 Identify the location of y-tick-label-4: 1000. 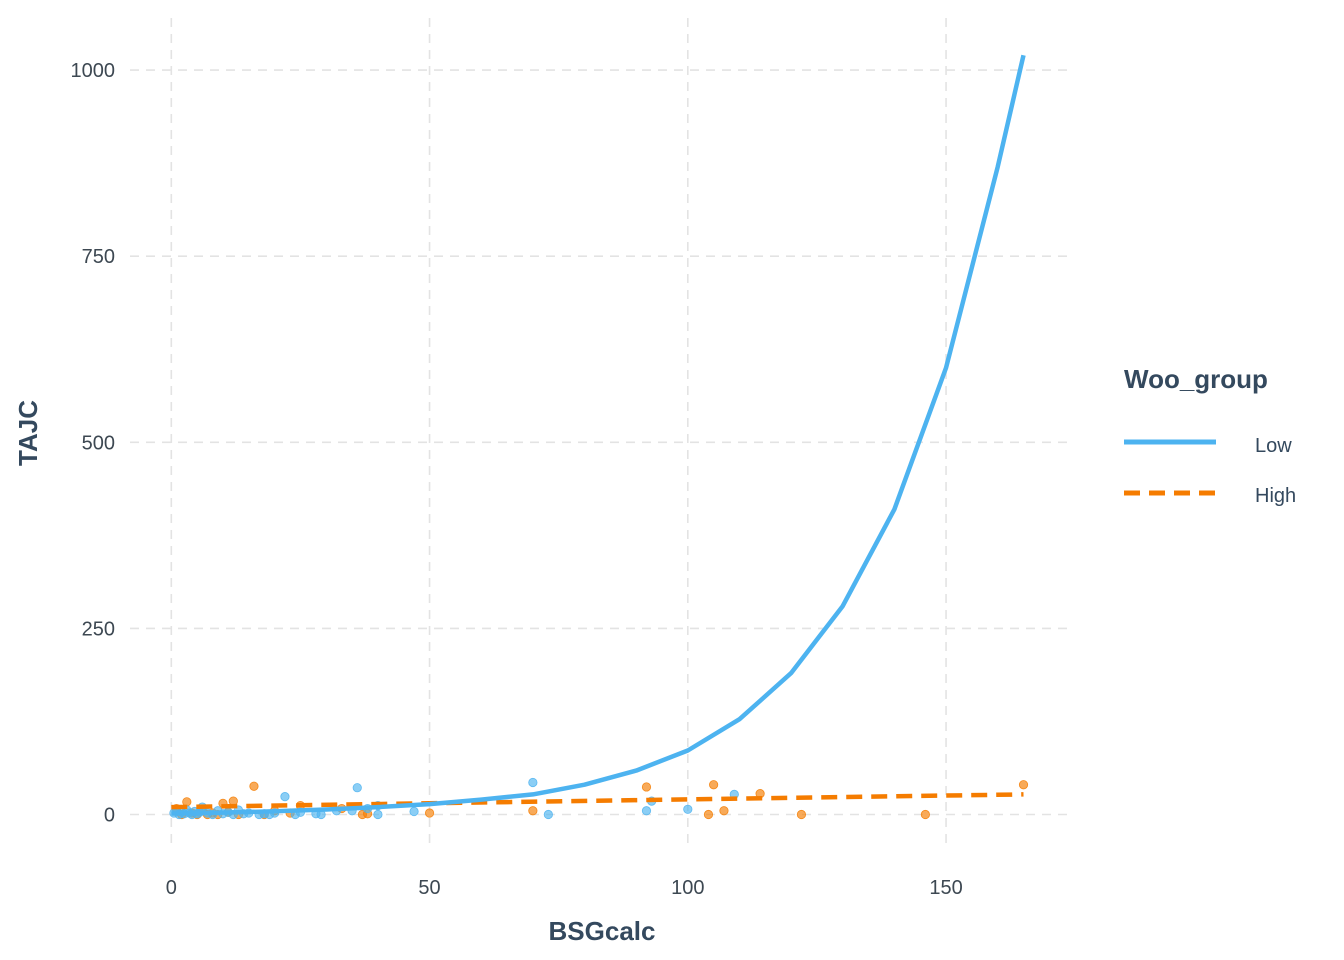
(93, 71).